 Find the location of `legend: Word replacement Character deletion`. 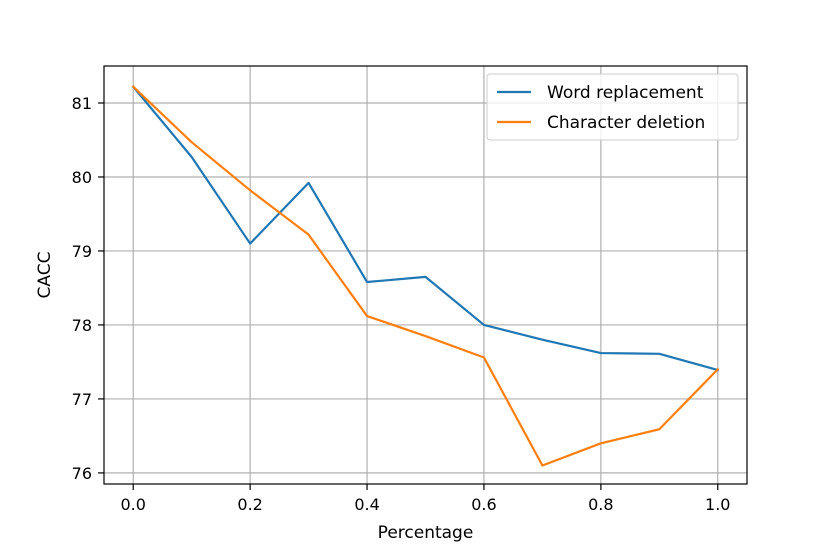

legend: Word replacement Character deletion is located at coordinates (612, 107).